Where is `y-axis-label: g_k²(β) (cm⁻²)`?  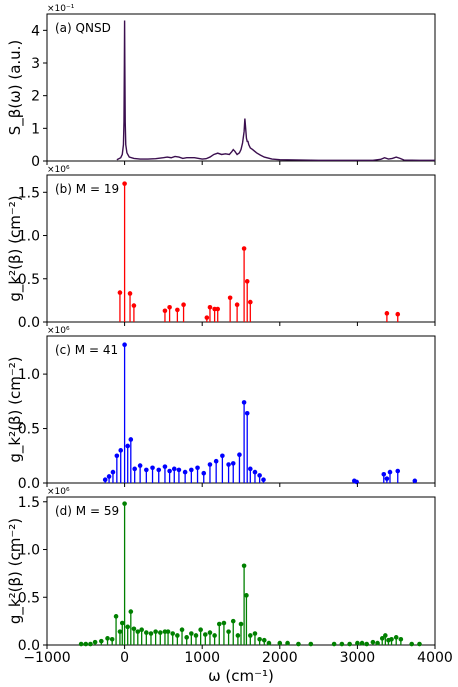 y-axis-label: g_k²(β) (cm⁻²) is located at coordinates (15, 409).